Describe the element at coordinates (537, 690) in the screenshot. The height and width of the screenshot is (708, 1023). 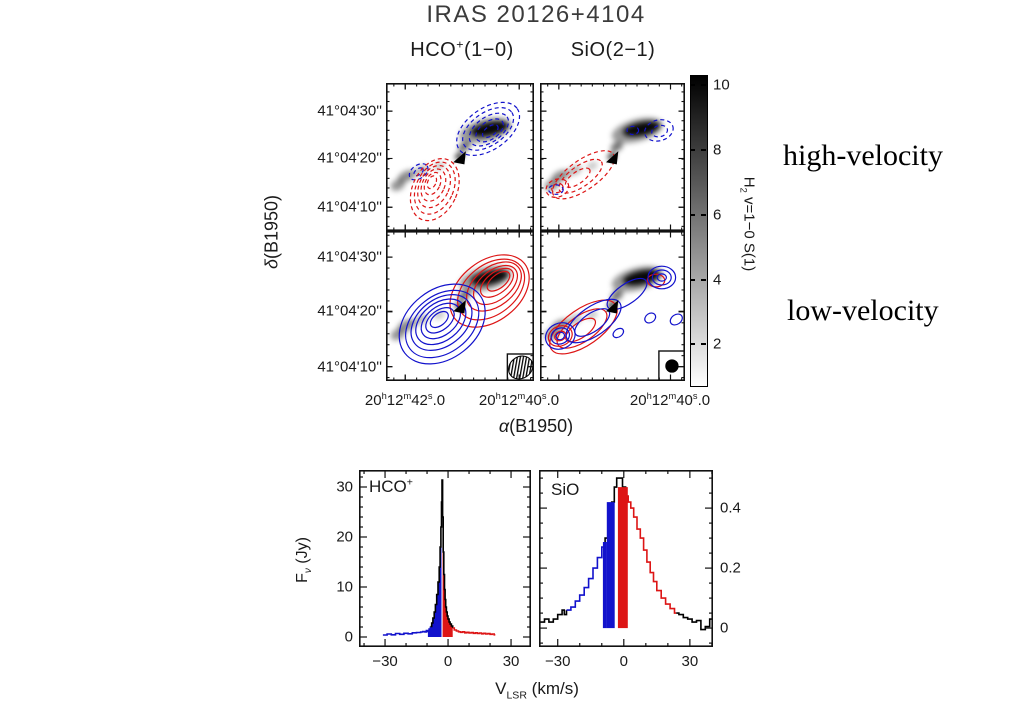
I see `velocity-axis-title: VLSR (km/s)` at that location.